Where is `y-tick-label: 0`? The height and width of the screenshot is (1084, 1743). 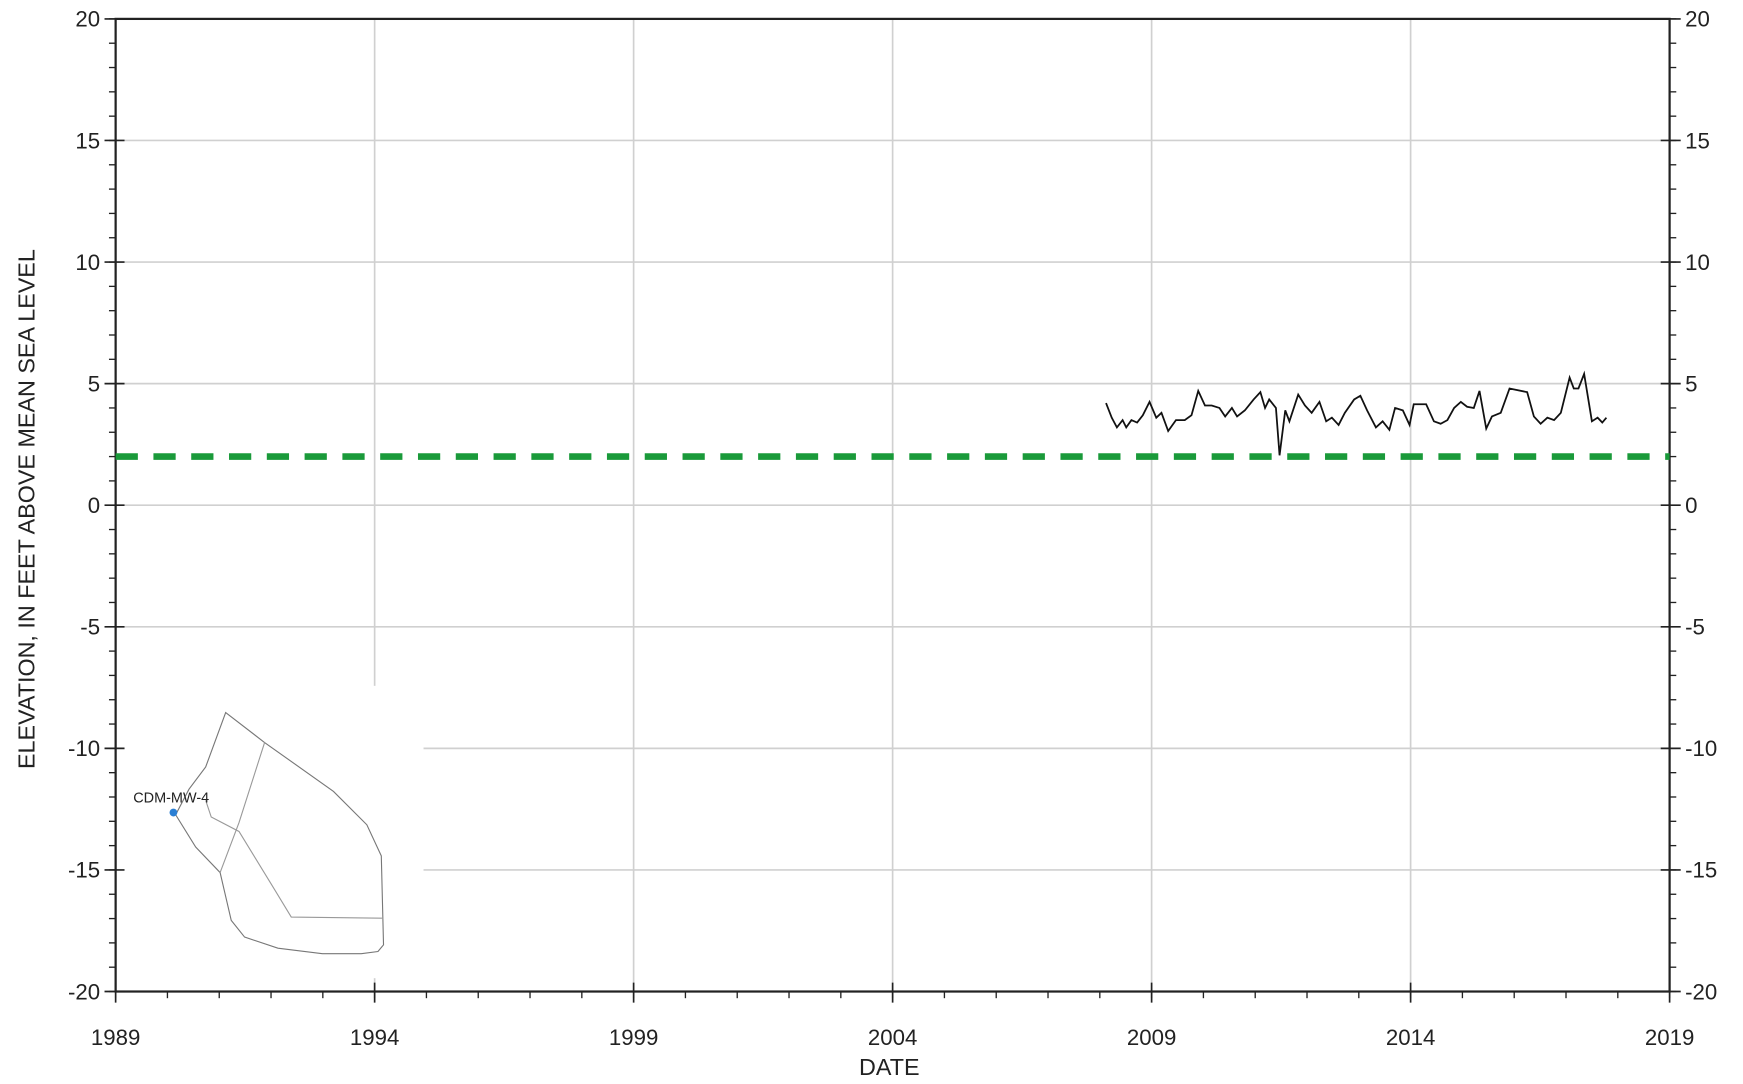
y-tick-label: 0 is located at coordinates (94, 505).